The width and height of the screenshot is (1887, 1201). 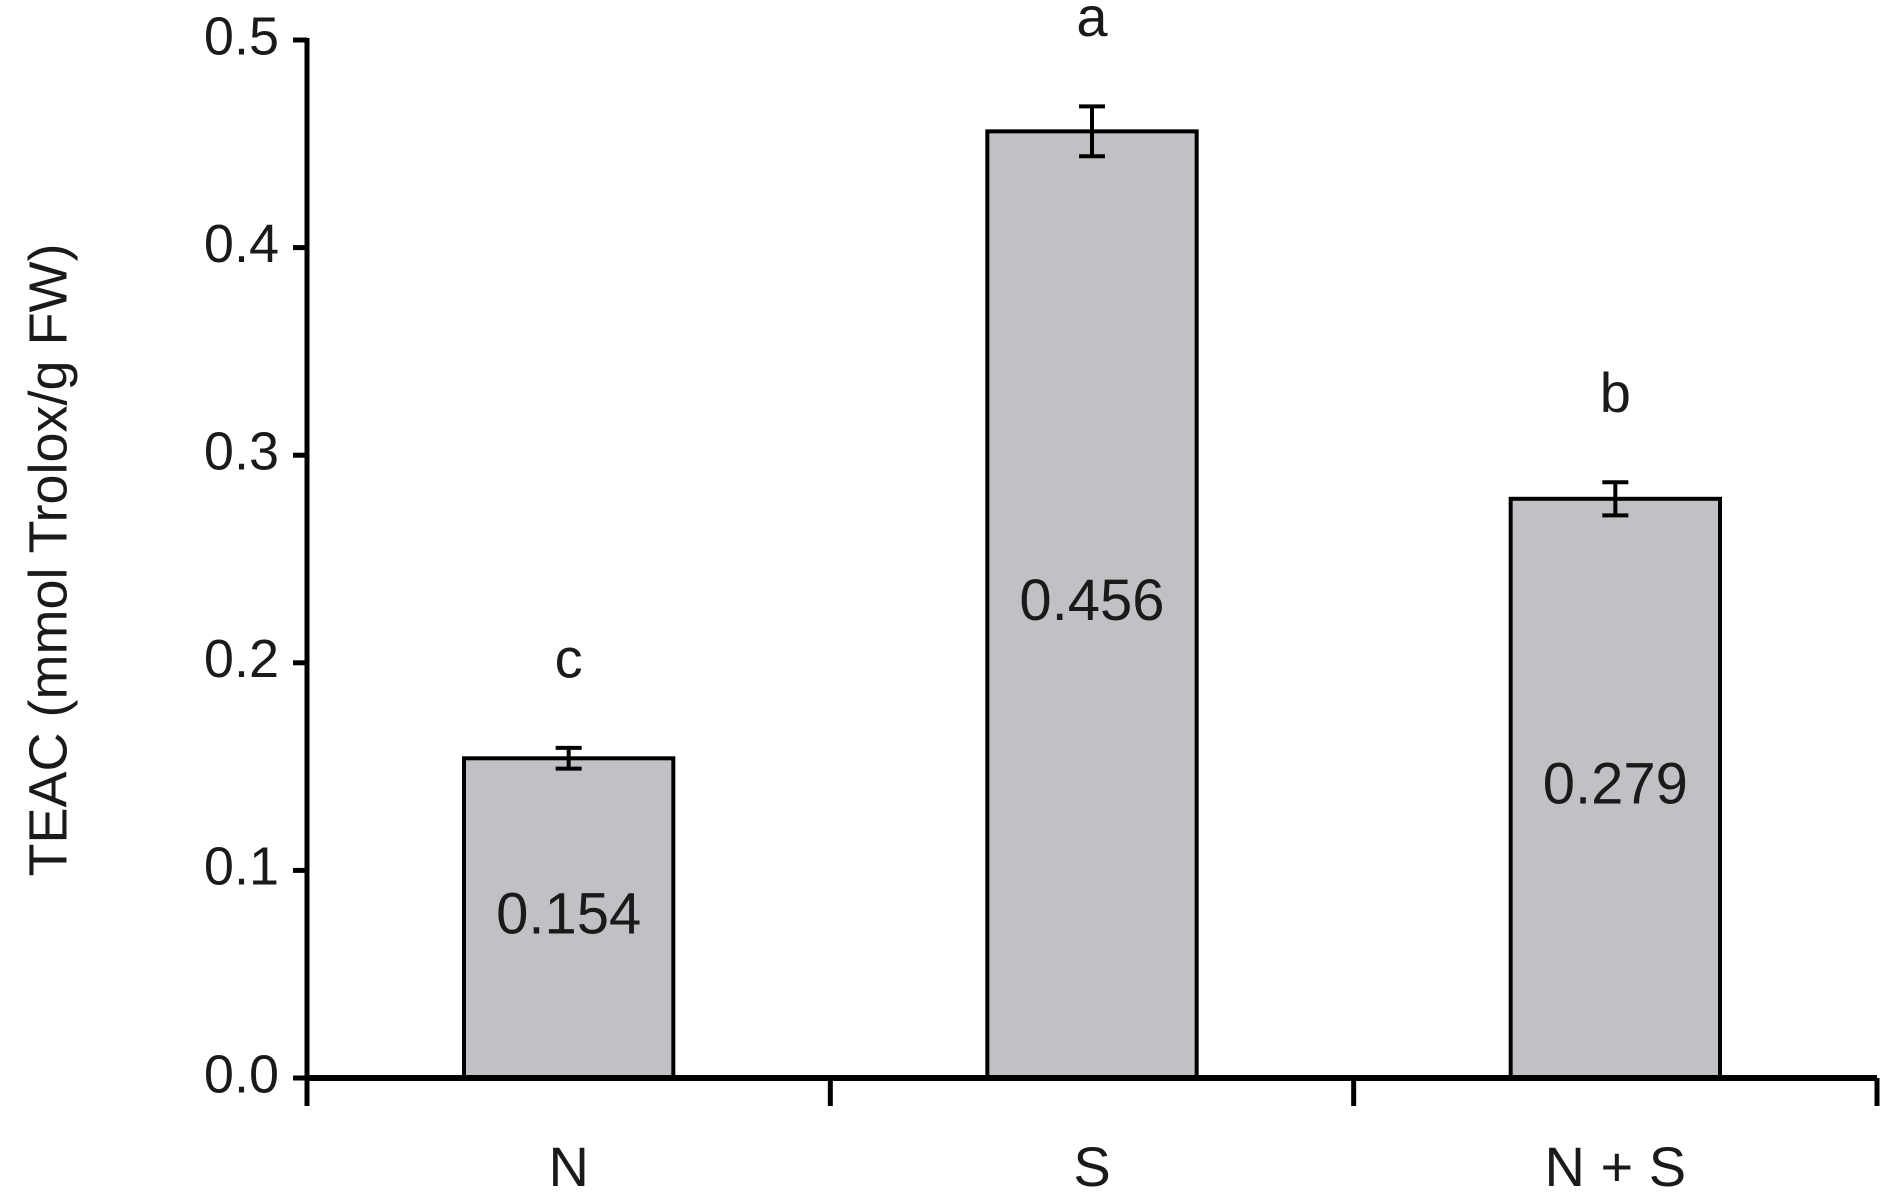 What do you see at coordinates (241, 36) in the screenshot?
I see `y-tick-label: 0.5` at bounding box center [241, 36].